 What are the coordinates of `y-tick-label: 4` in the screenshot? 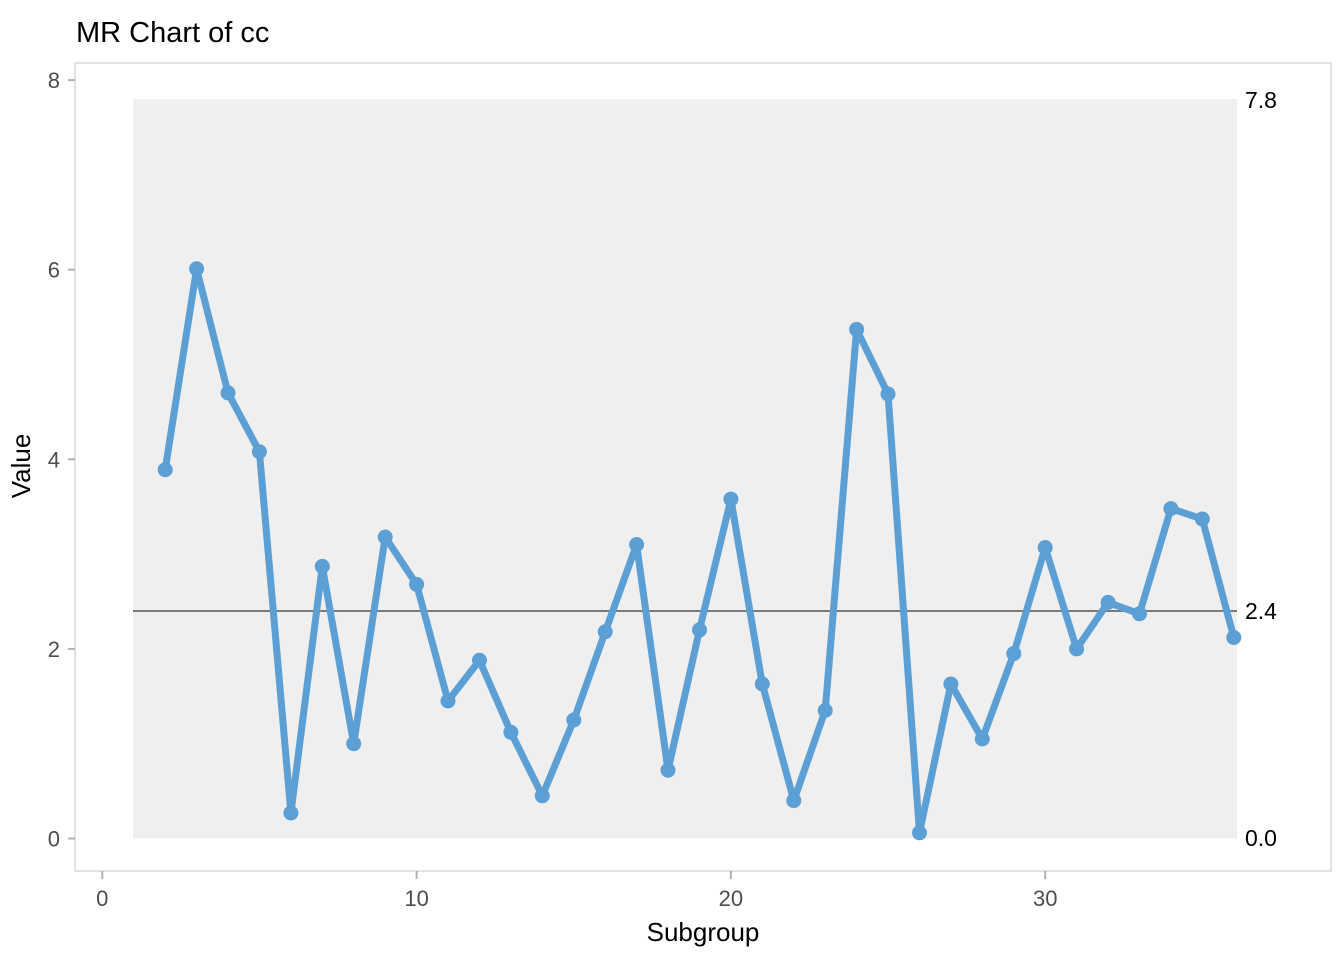 It's located at (54, 459).